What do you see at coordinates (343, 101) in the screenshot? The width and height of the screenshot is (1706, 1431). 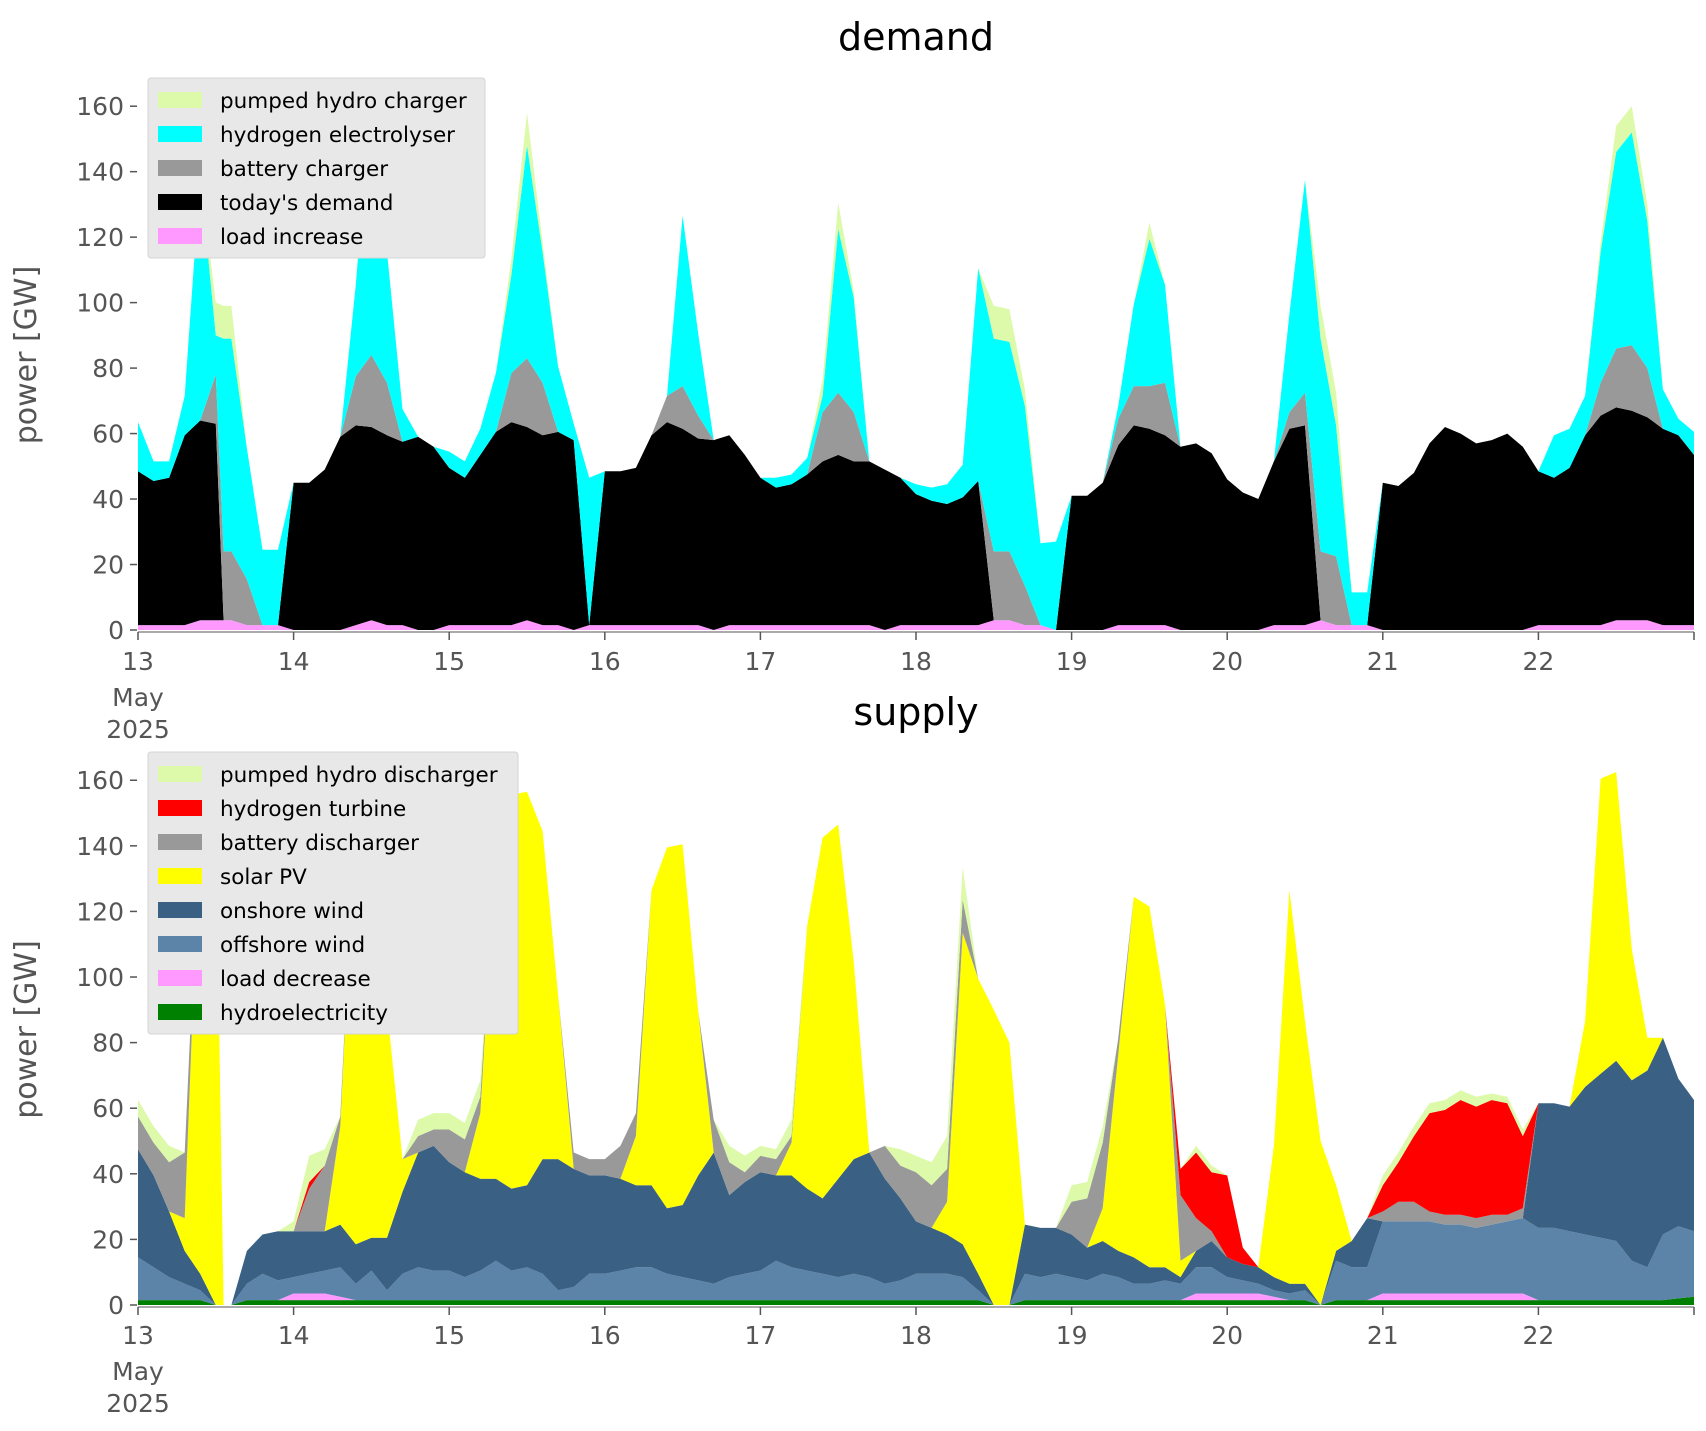 I see `chart-0-legend-label-pumped-hydro-charger: pumped hydro charger` at bounding box center [343, 101].